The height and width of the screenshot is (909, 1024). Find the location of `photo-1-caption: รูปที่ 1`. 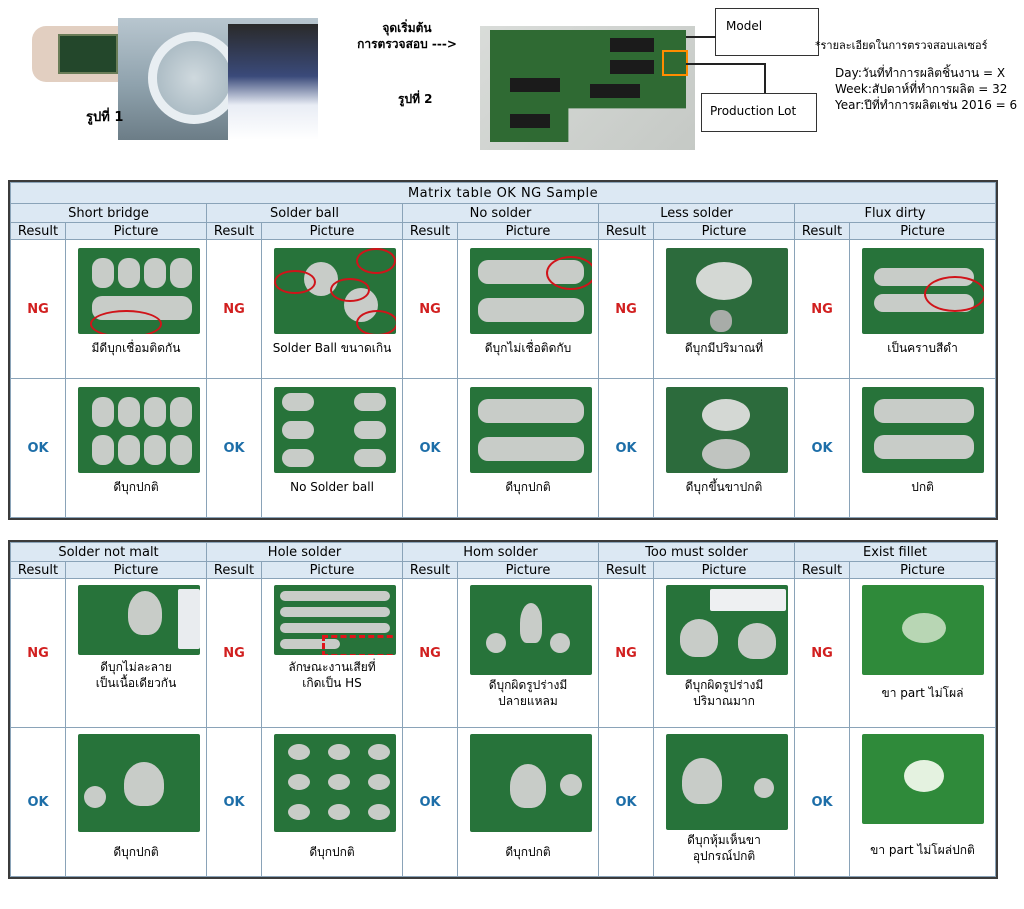

photo-1-caption: รูปที่ 1 is located at coordinates (105, 117).